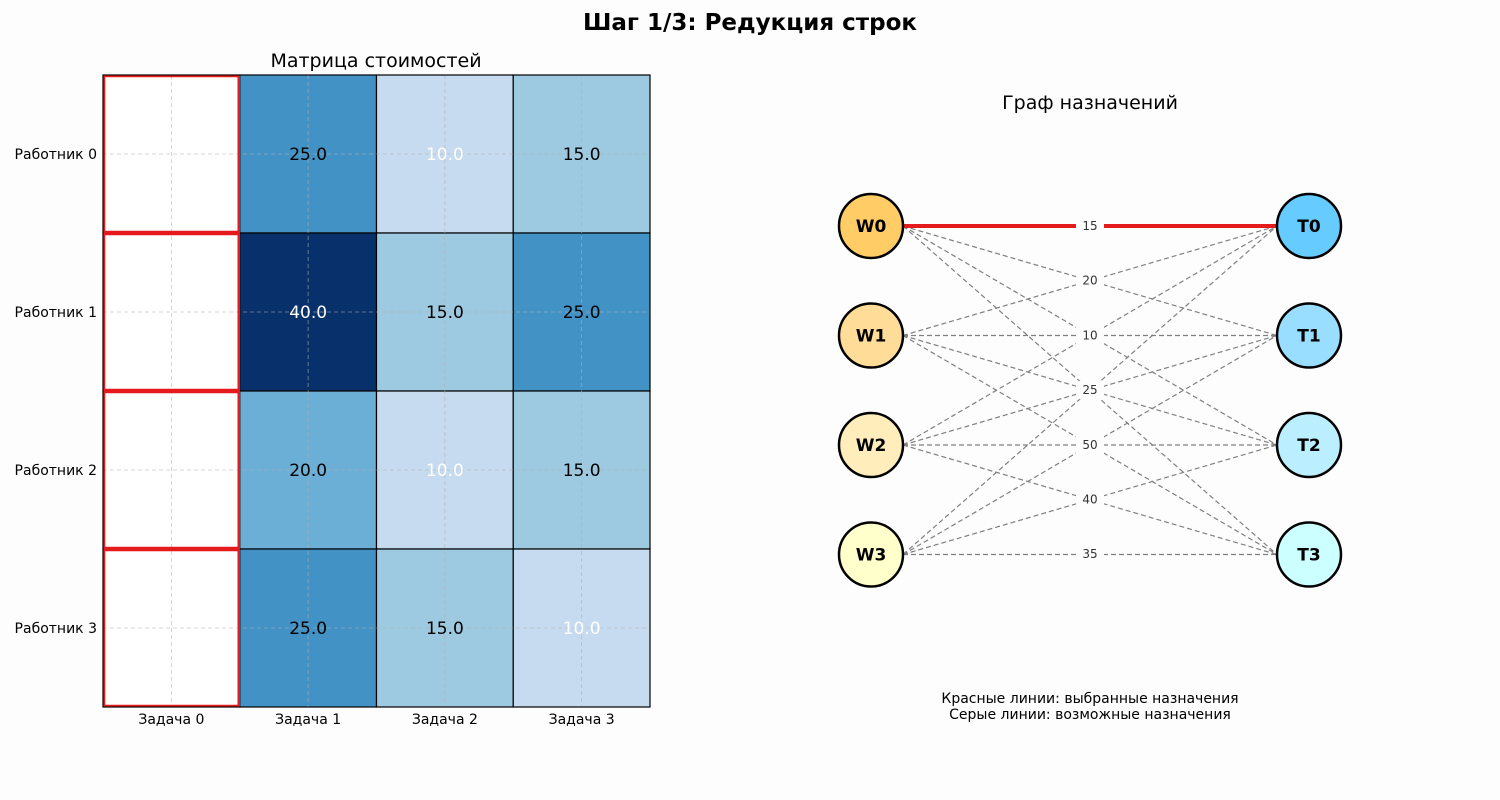 The height and width of the screenshot is (800, 1500). What do you see at coordinates (308, 471) in the screenshot?
I see `cell-value-label: 20.0` at bounding box center [308, 471].